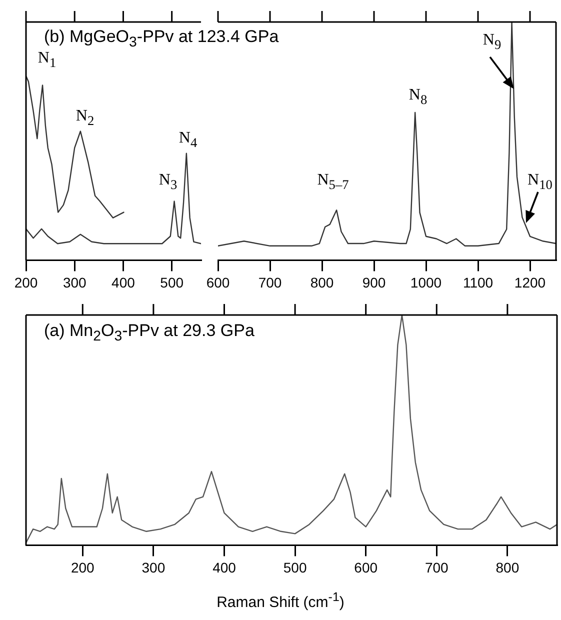 The width and height of the screenshot is (561, 620). What do you see at coordinates (478, 282) in the screenshot?
I see `x-tick-label: 1100` at bounding box center [478, 282].